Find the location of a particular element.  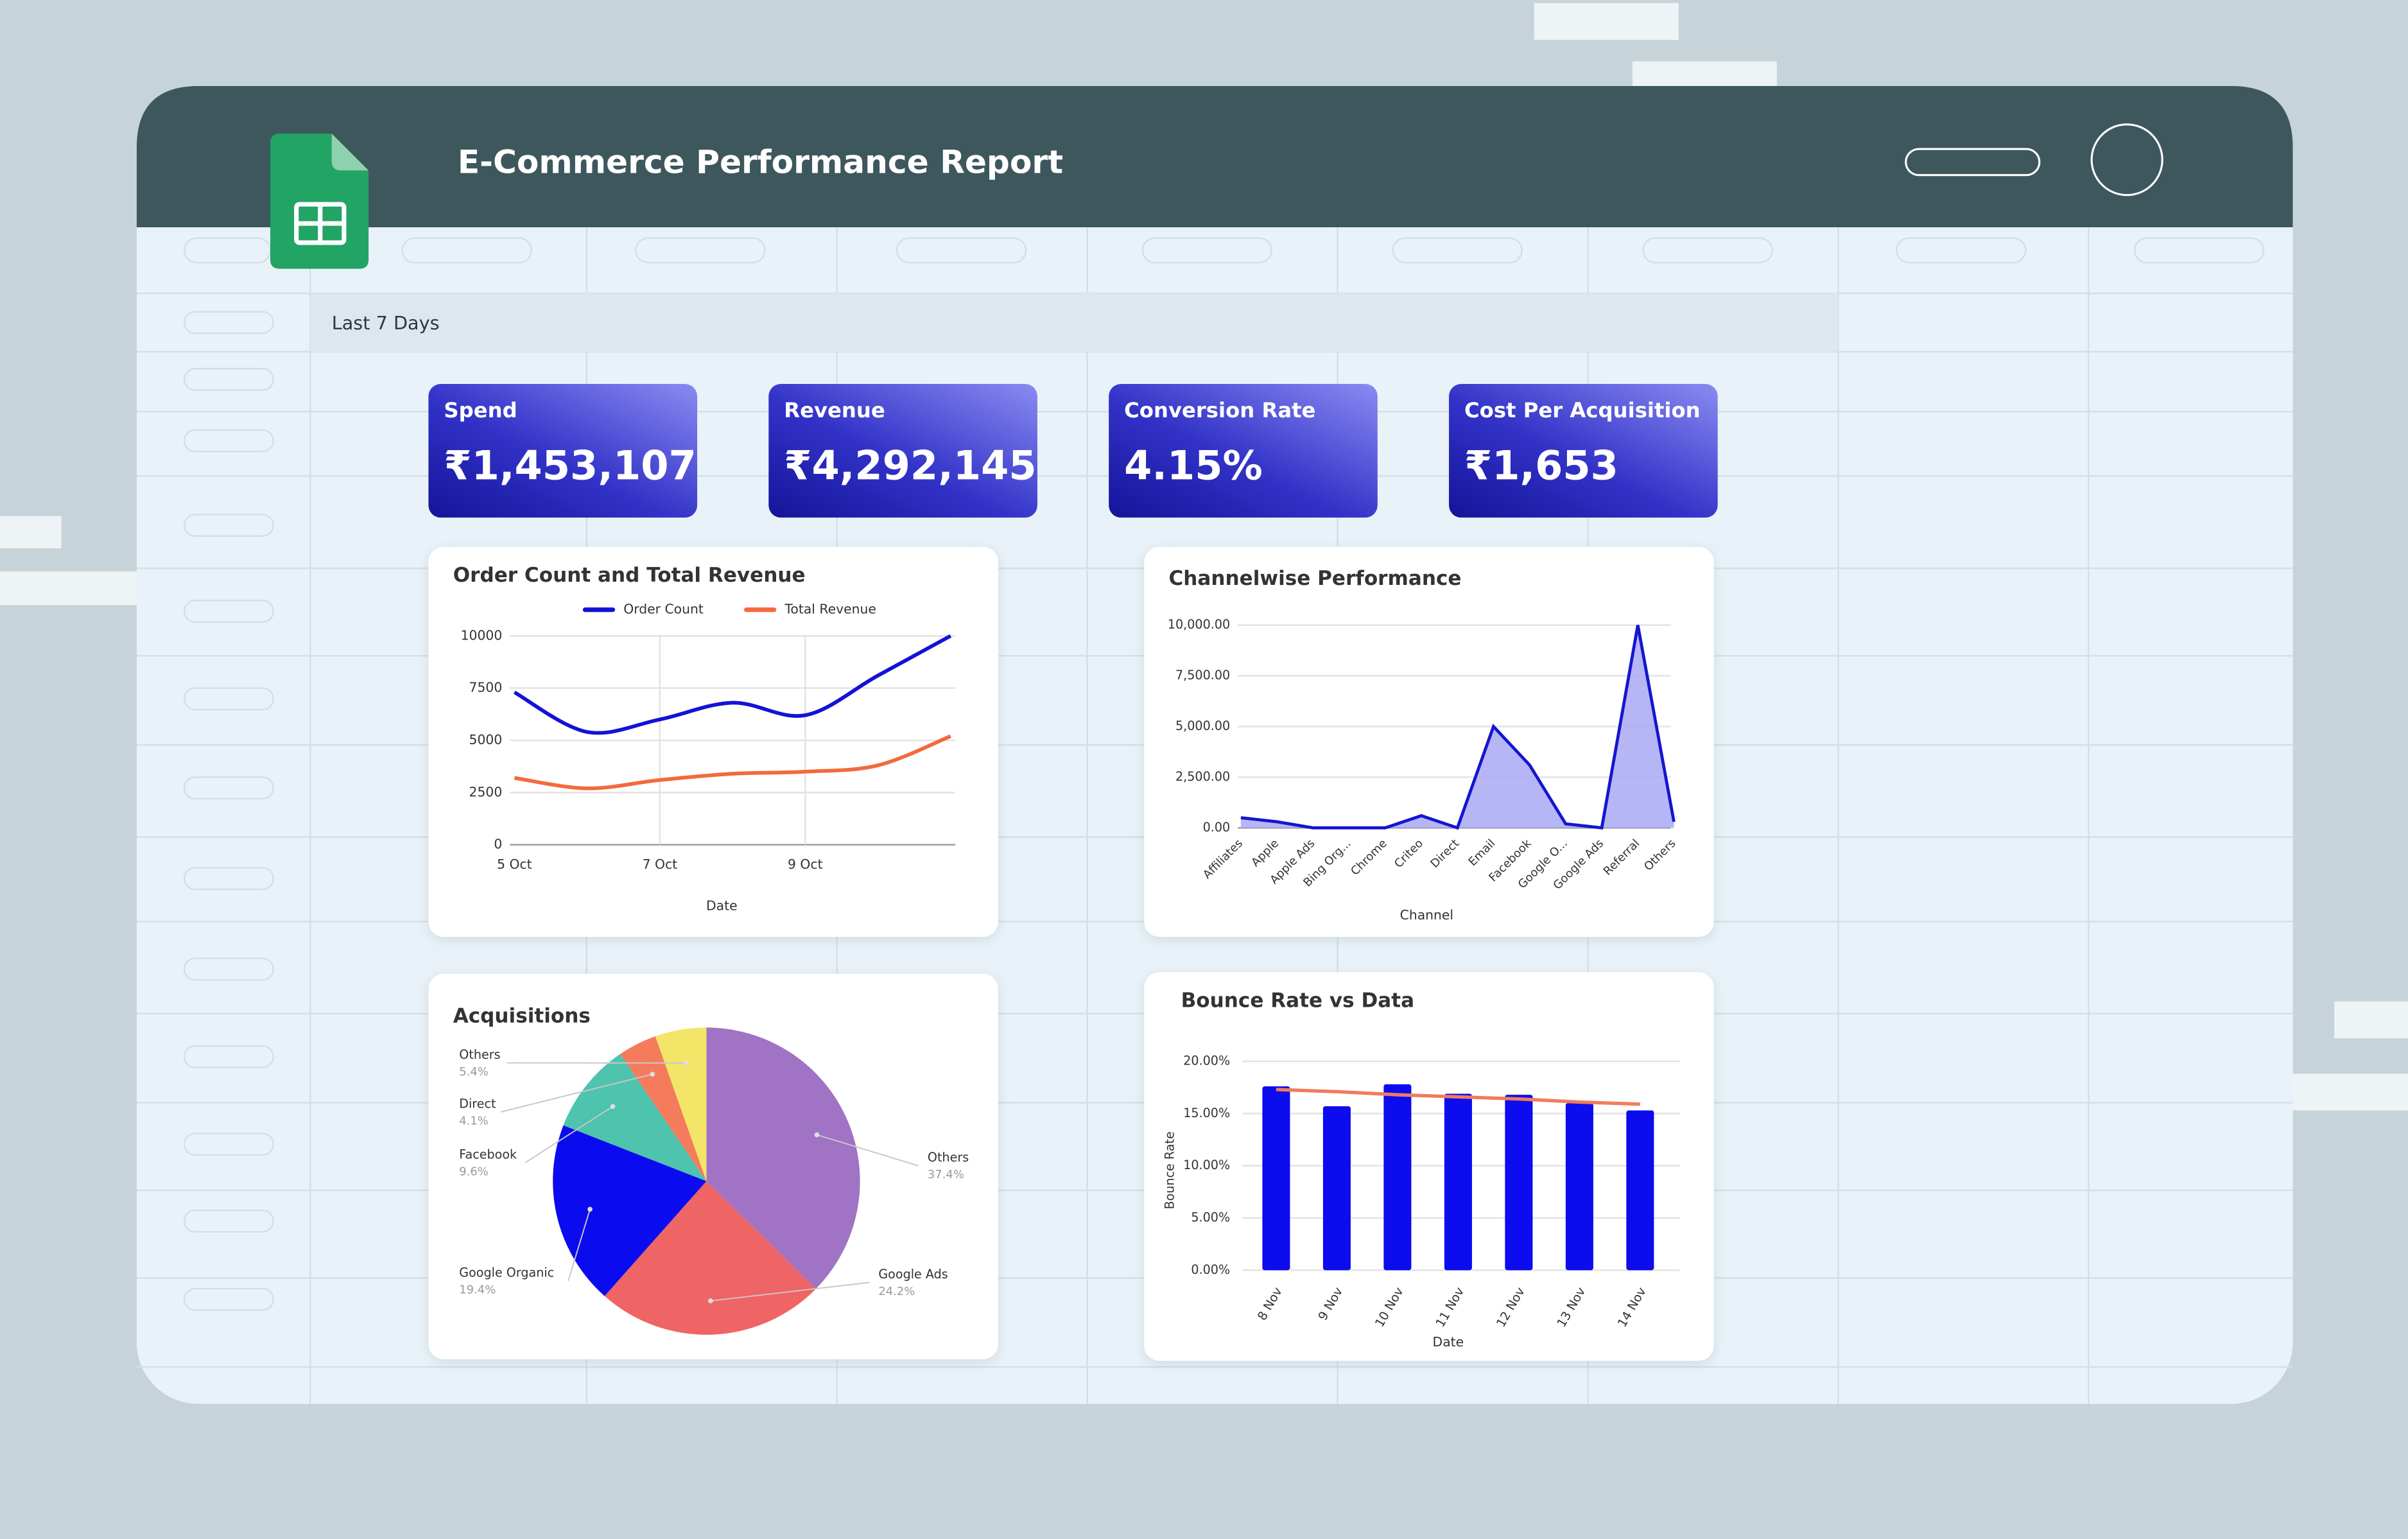

x-axis-title: Channel is located at coordinates (1426, 915).